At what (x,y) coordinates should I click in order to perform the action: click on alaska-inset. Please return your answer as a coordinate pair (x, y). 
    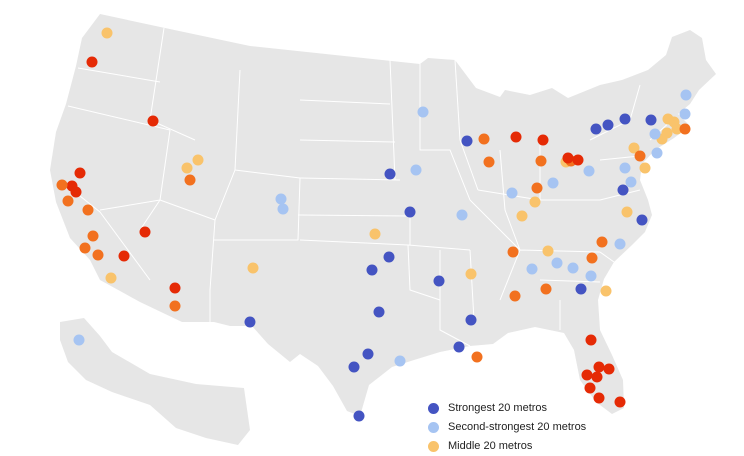
    Looking at the image, I should click on (155, 381).